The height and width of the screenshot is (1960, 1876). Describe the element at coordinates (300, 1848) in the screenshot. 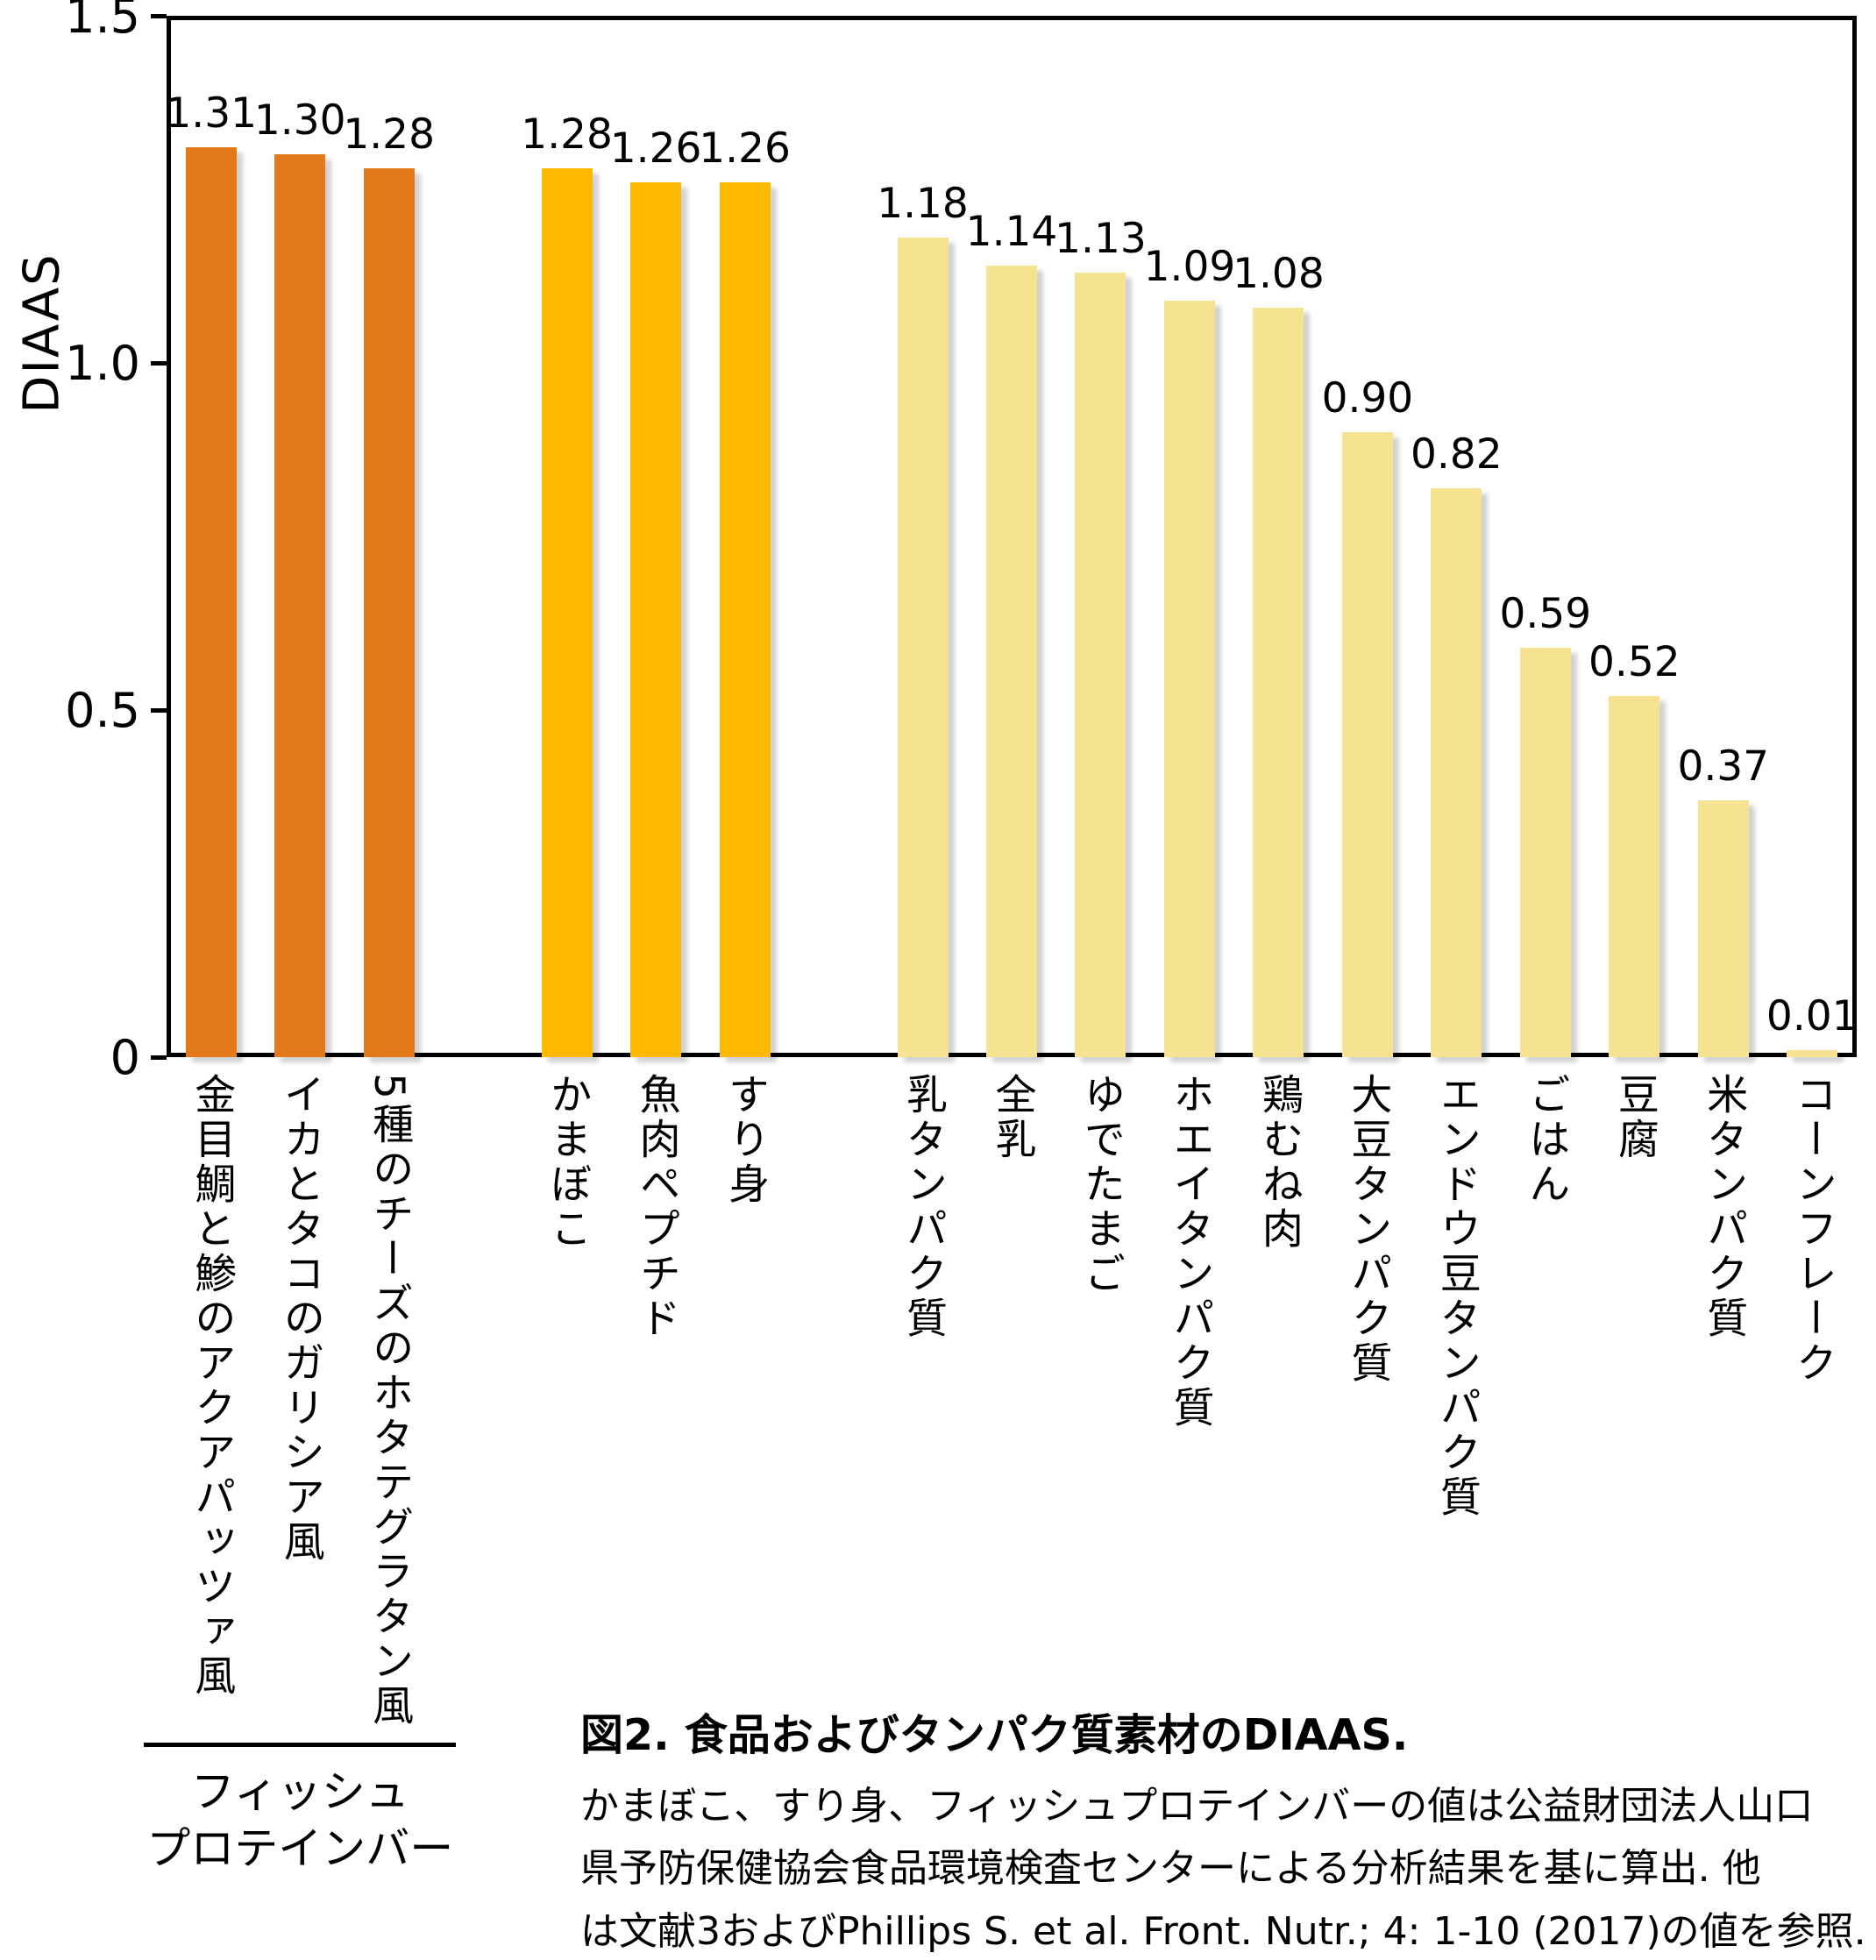

I see `fish-protein-bar-group-label-line2: プロテインバー` at that location.